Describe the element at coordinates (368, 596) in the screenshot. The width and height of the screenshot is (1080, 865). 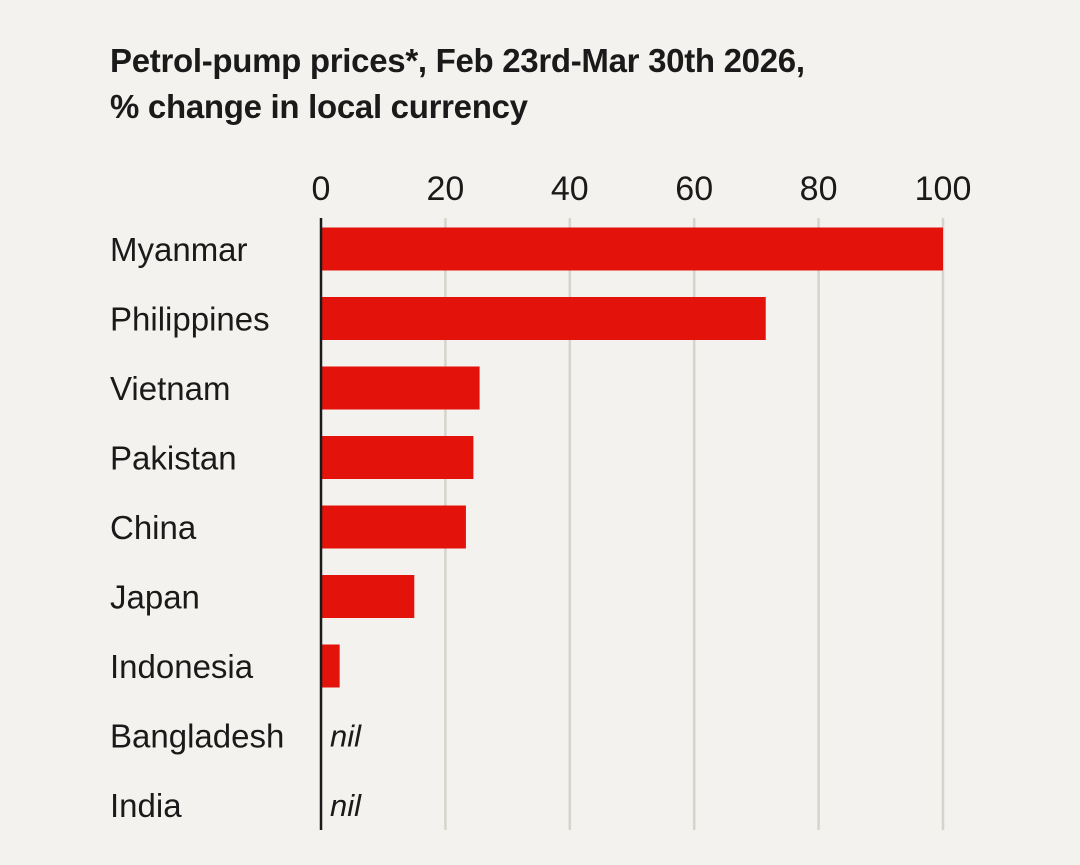
I see `bar-japan` at that location.